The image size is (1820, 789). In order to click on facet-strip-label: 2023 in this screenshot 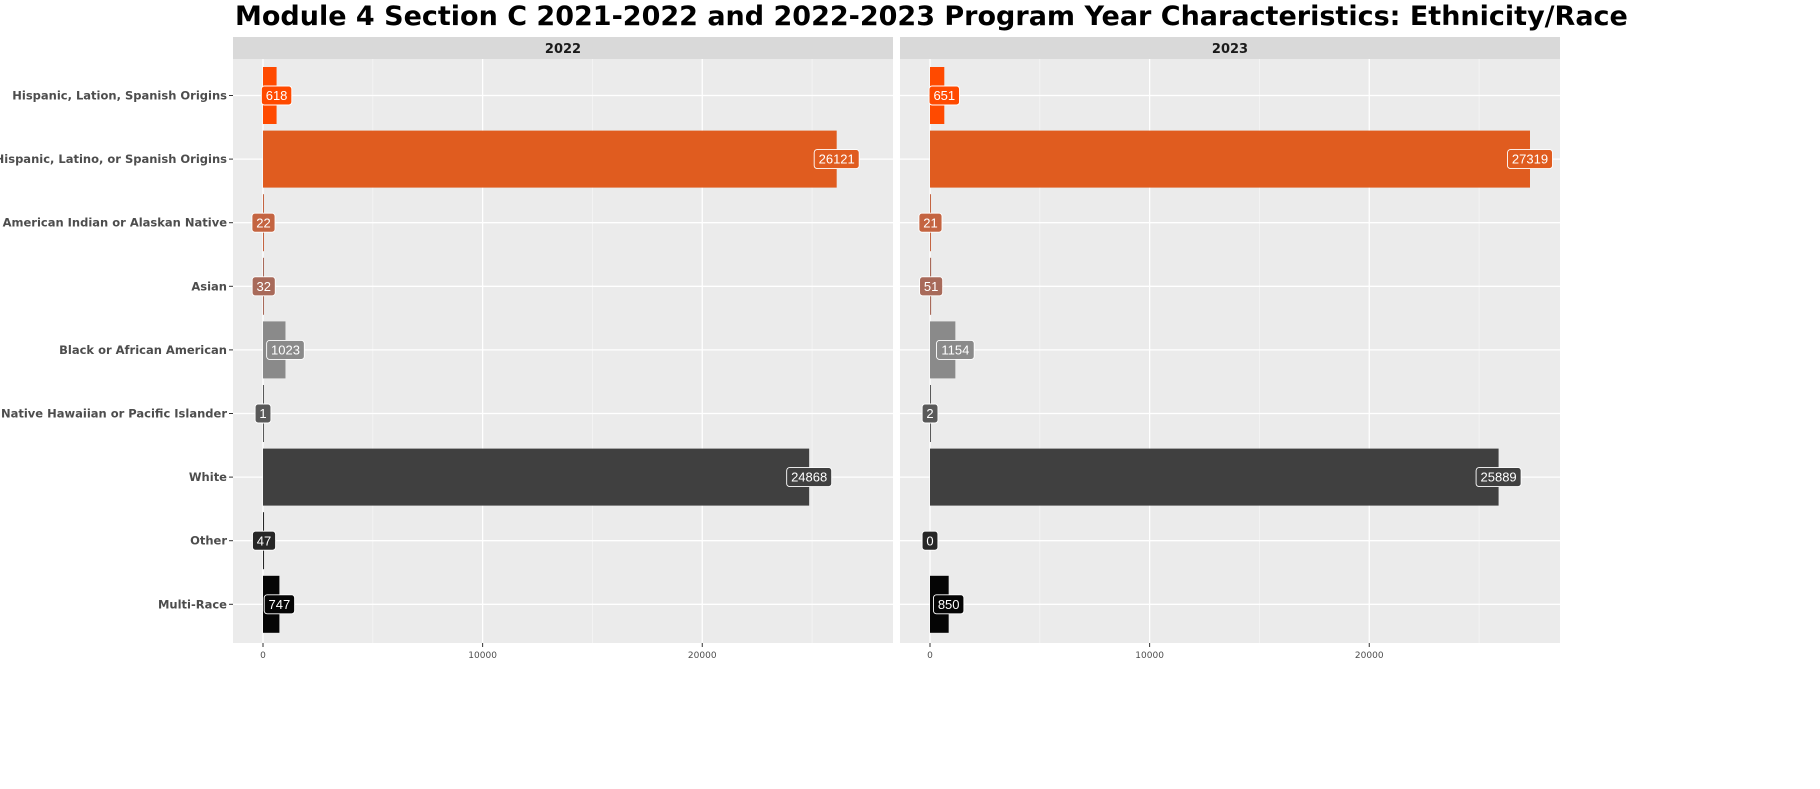, I will do `click(1230, 49)`.